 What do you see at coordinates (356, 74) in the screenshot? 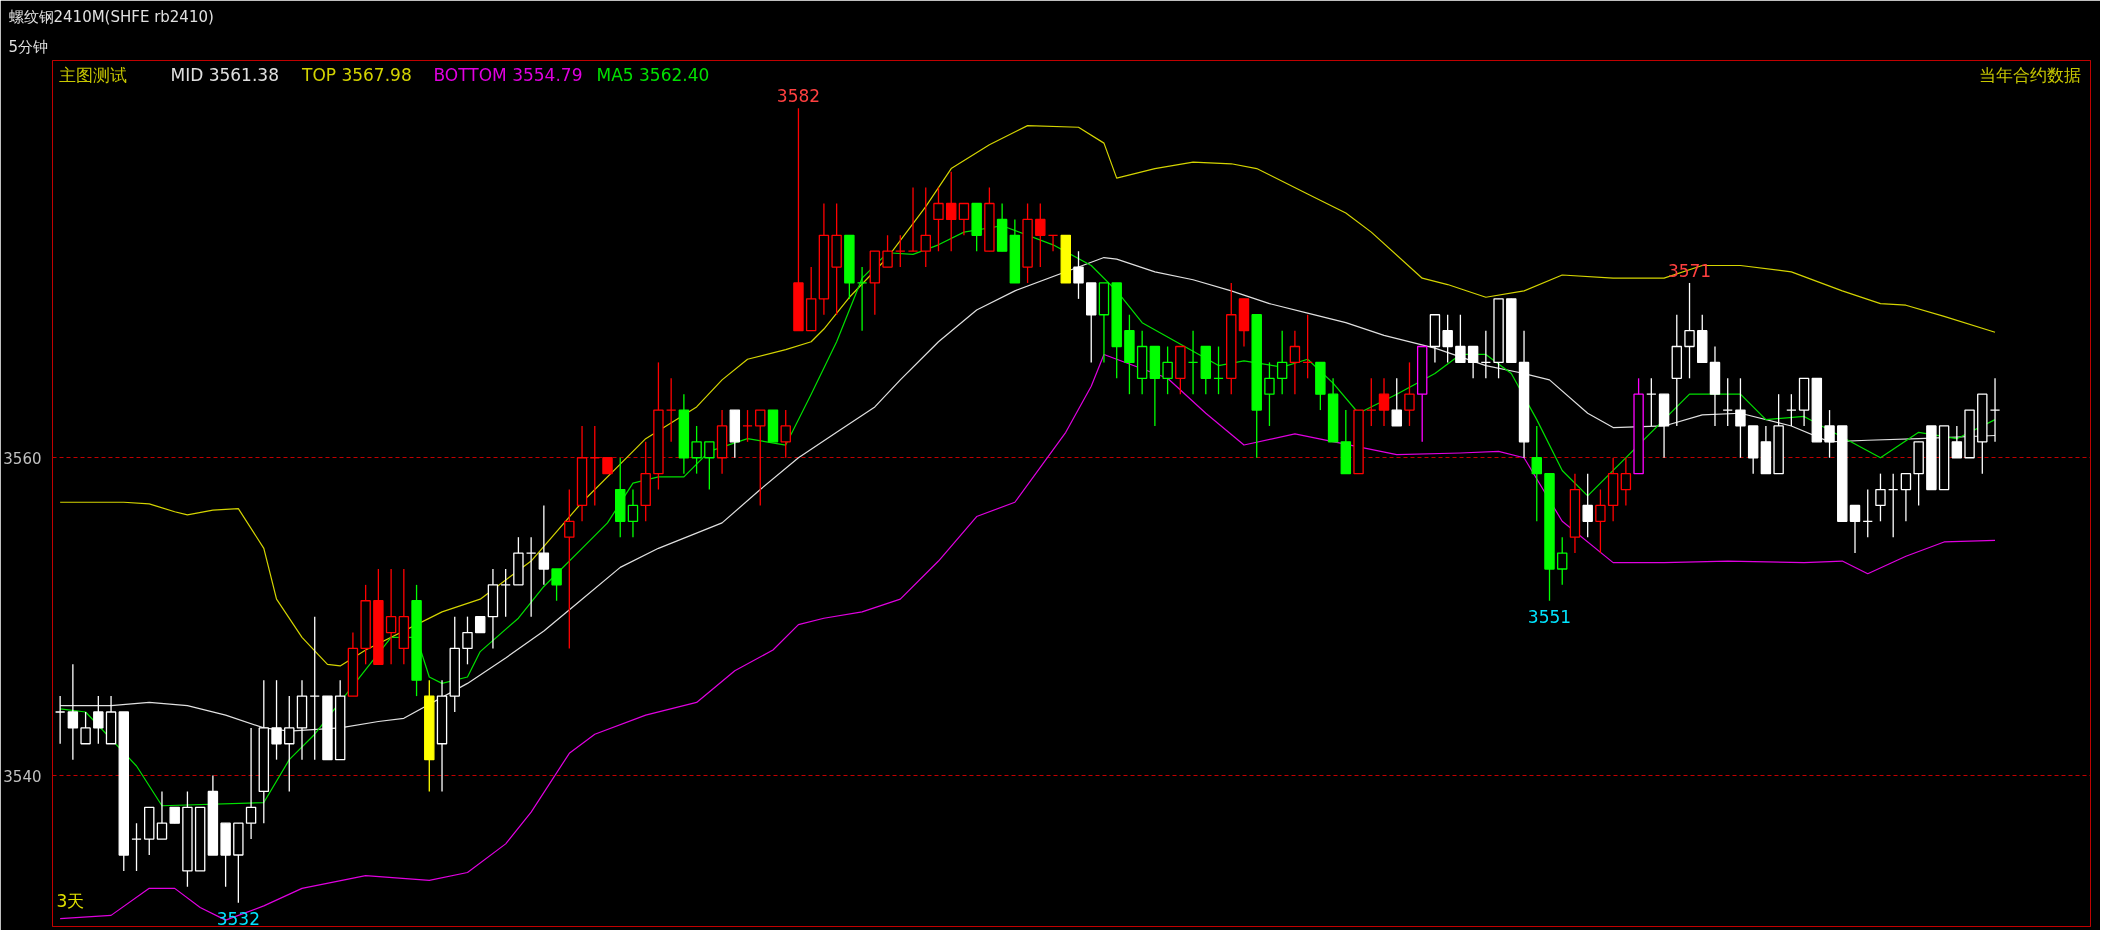
I see `text: TOP 3567.98` at bounding box center [356, 74].